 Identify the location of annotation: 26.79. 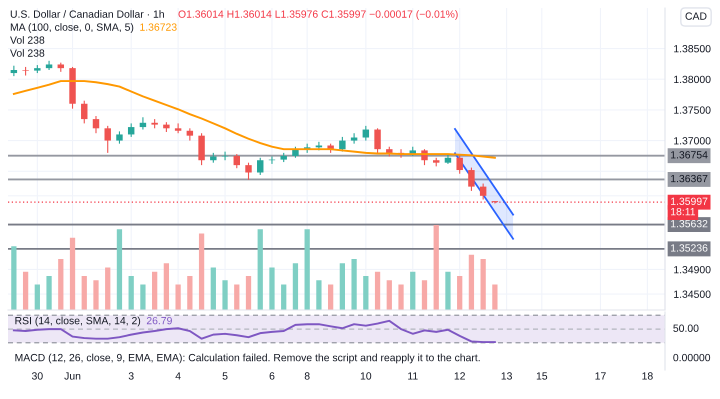
(159, 320).